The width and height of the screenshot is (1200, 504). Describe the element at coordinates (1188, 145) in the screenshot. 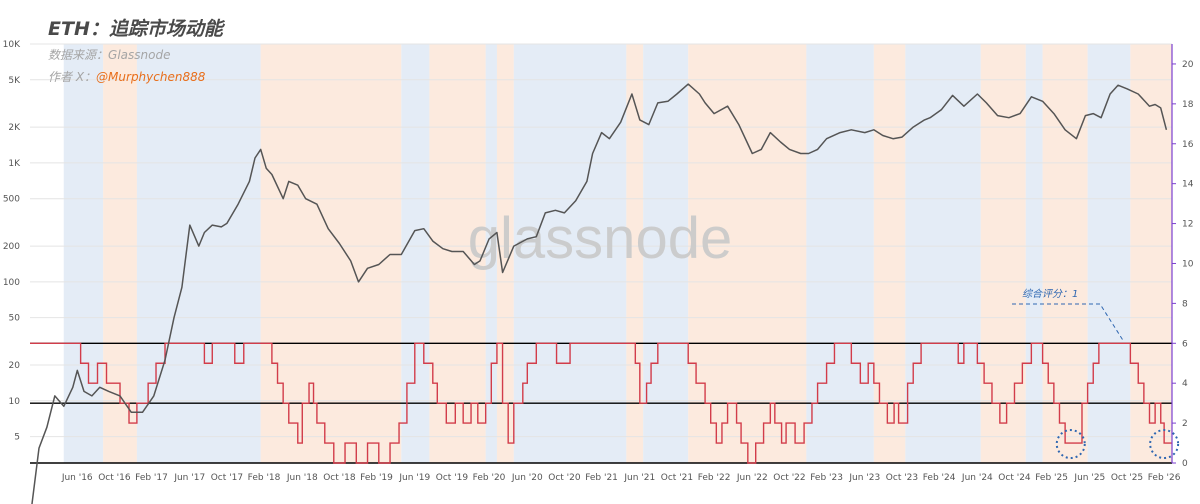

I see `right-tick-label: 16` at that location.